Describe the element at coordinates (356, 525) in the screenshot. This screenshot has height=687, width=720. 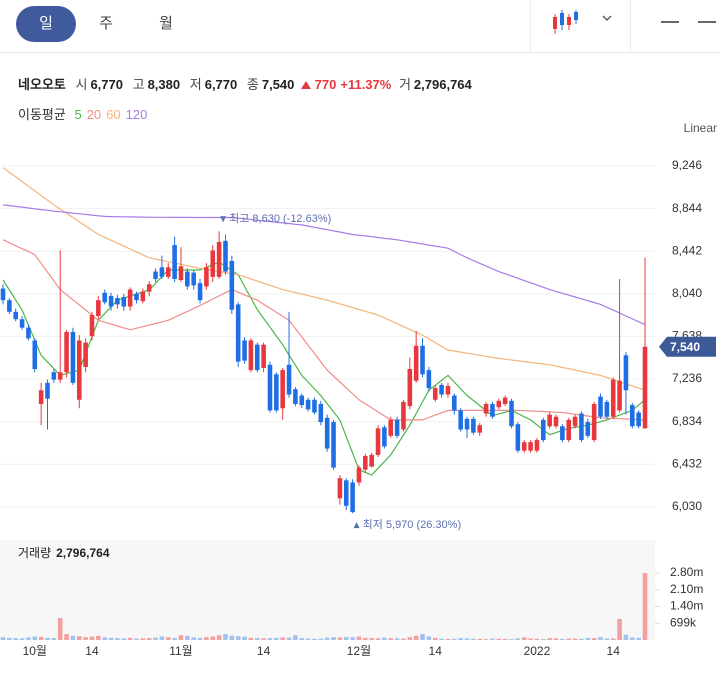
I see `annotation-marker` at that location.